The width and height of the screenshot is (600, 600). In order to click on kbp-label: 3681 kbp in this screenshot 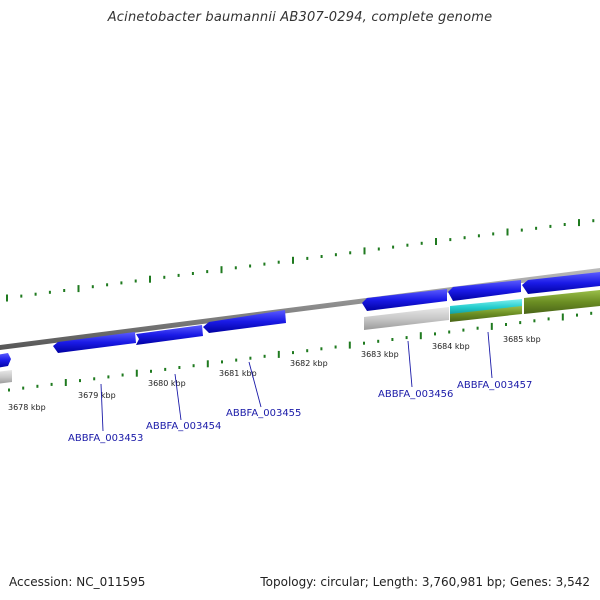, I will do `click(238, 373)`.